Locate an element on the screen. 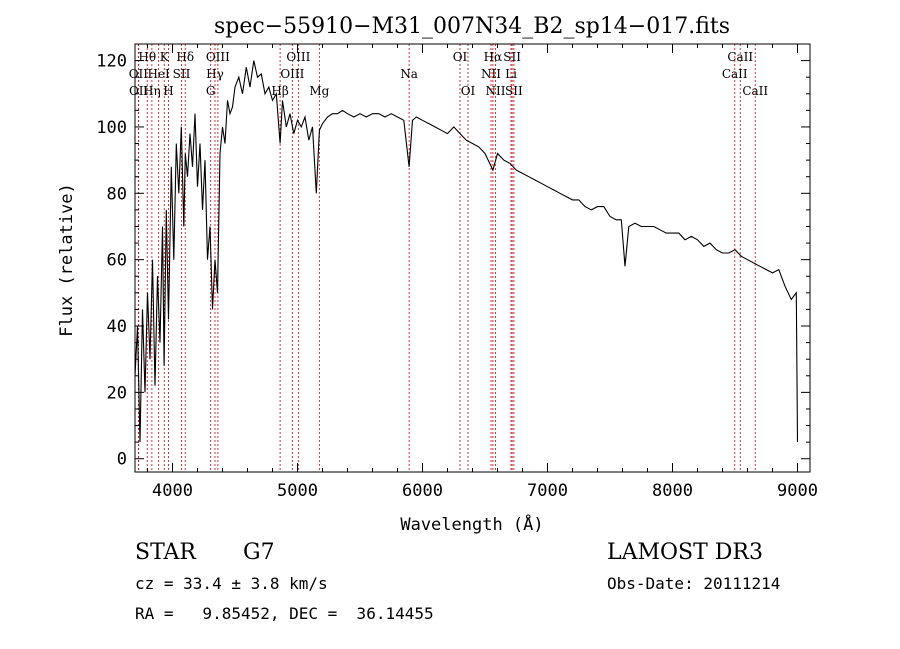 This screenshot has width=900, height=649. x-tick-label: 9000 is located at coordinates (797, 491).